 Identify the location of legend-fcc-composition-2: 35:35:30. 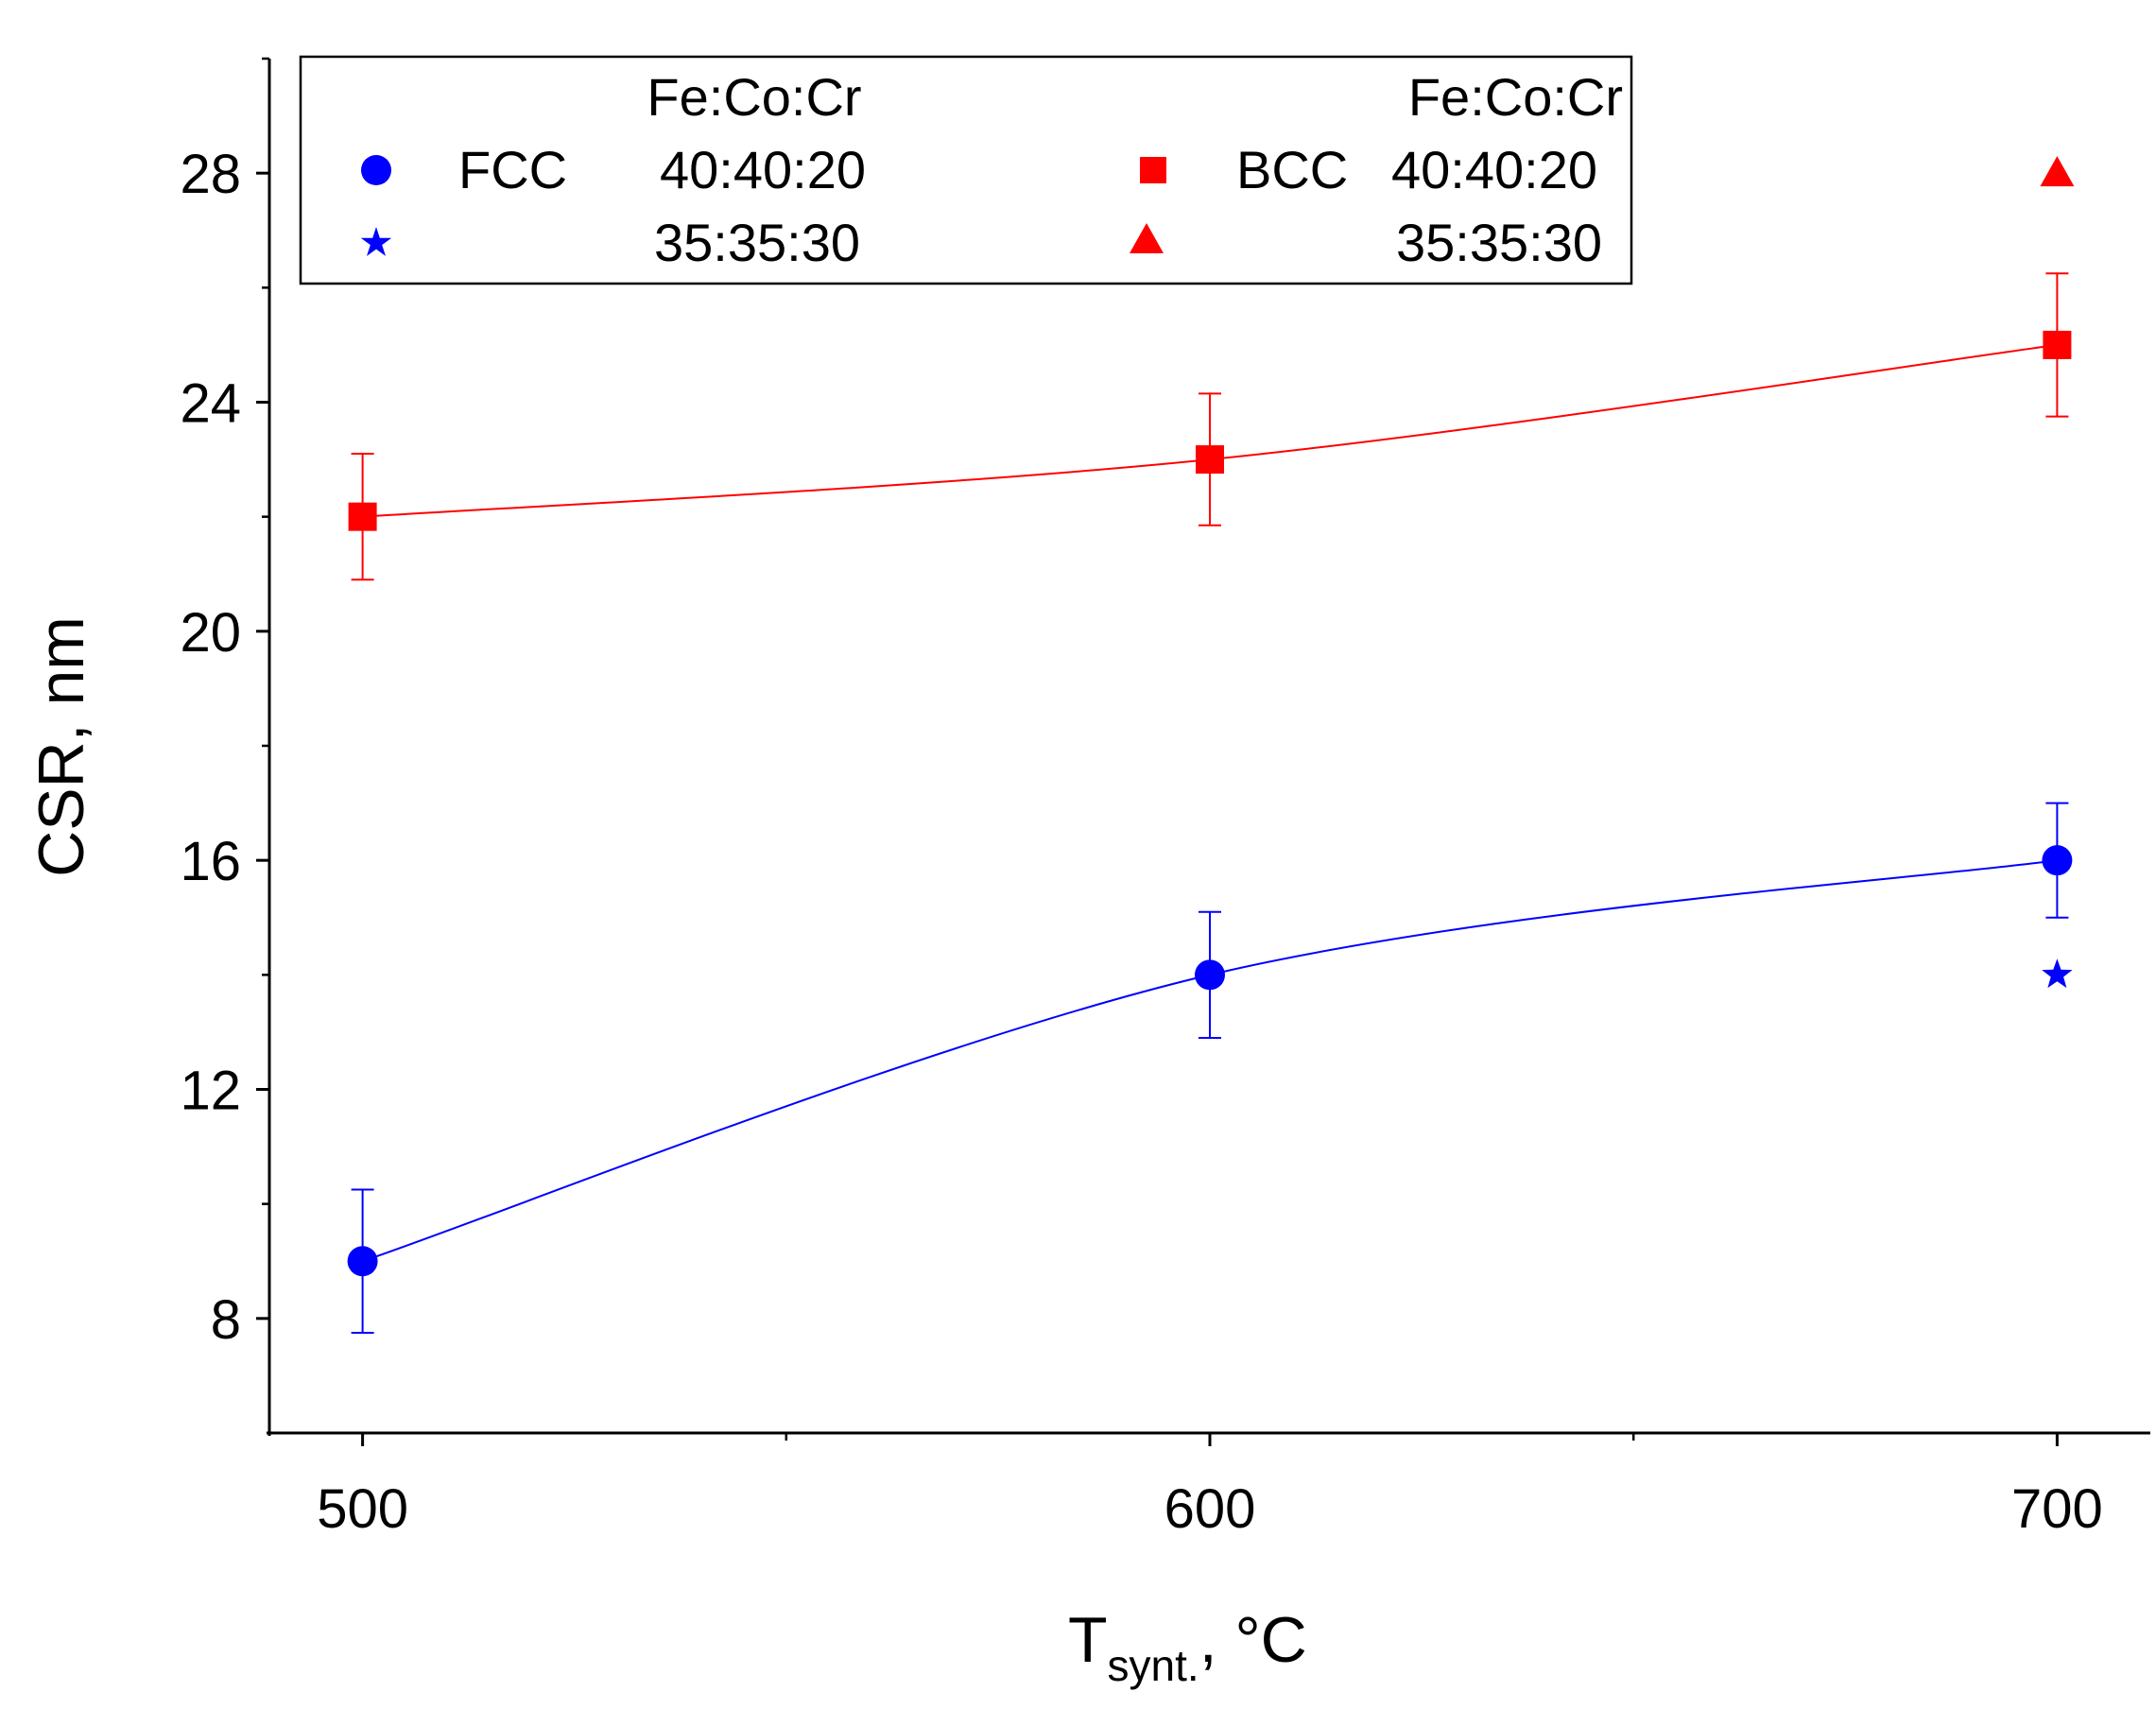
(757, 242).